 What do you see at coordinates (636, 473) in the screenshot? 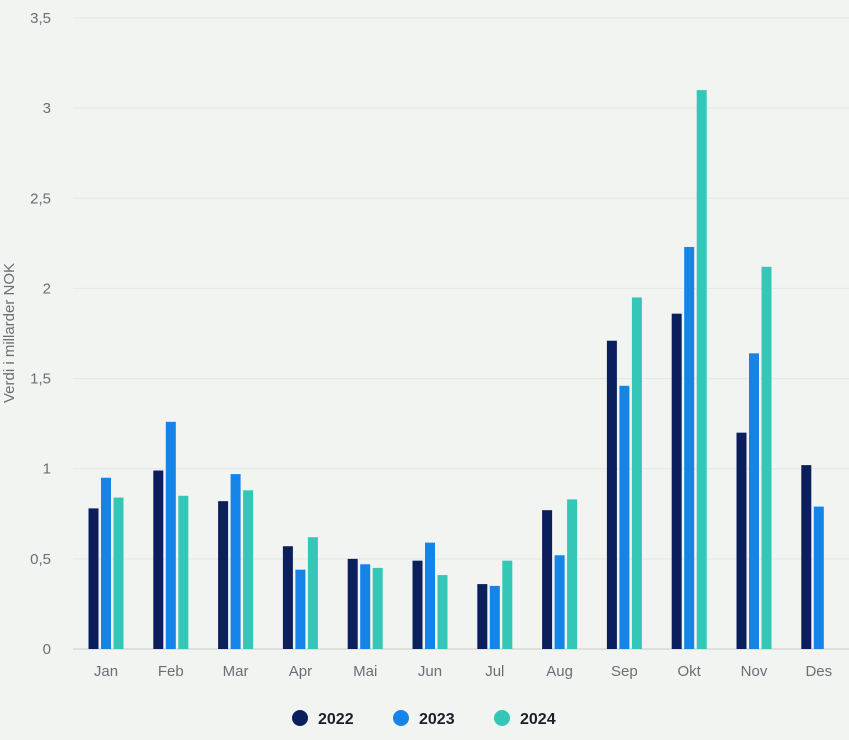
I see `bar-2024-Sep` at bounding box center [636, 473].